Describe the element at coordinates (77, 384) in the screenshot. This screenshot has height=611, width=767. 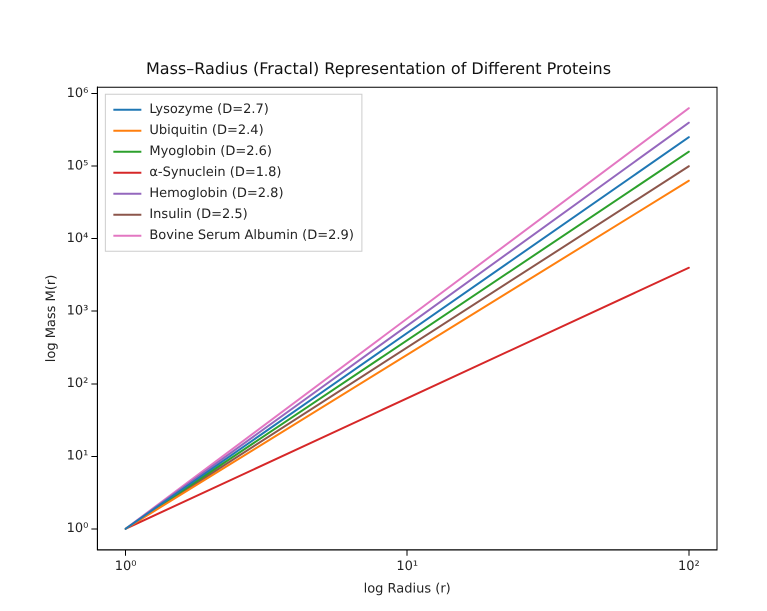
I see `y-tick-label: 10²` at that location.